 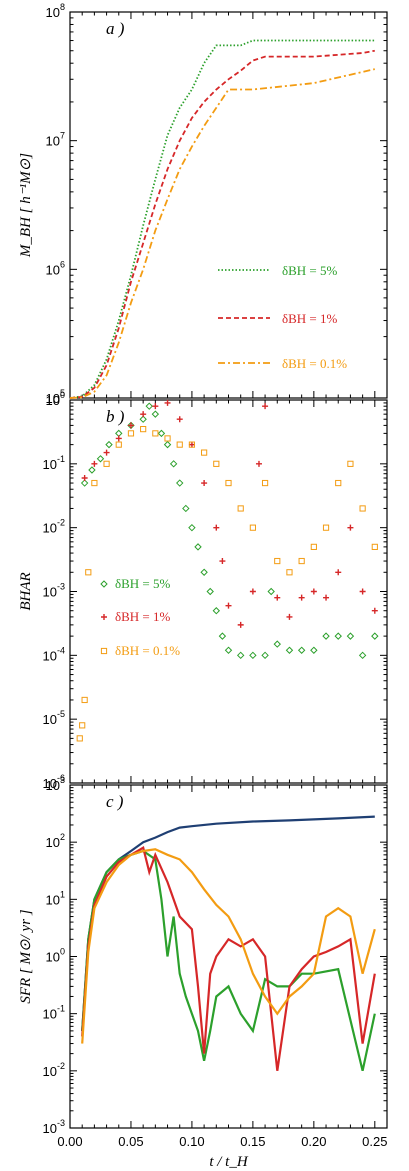 I want to click on y-tick-label: 10⁻⁶, so click(x=54, y=782).